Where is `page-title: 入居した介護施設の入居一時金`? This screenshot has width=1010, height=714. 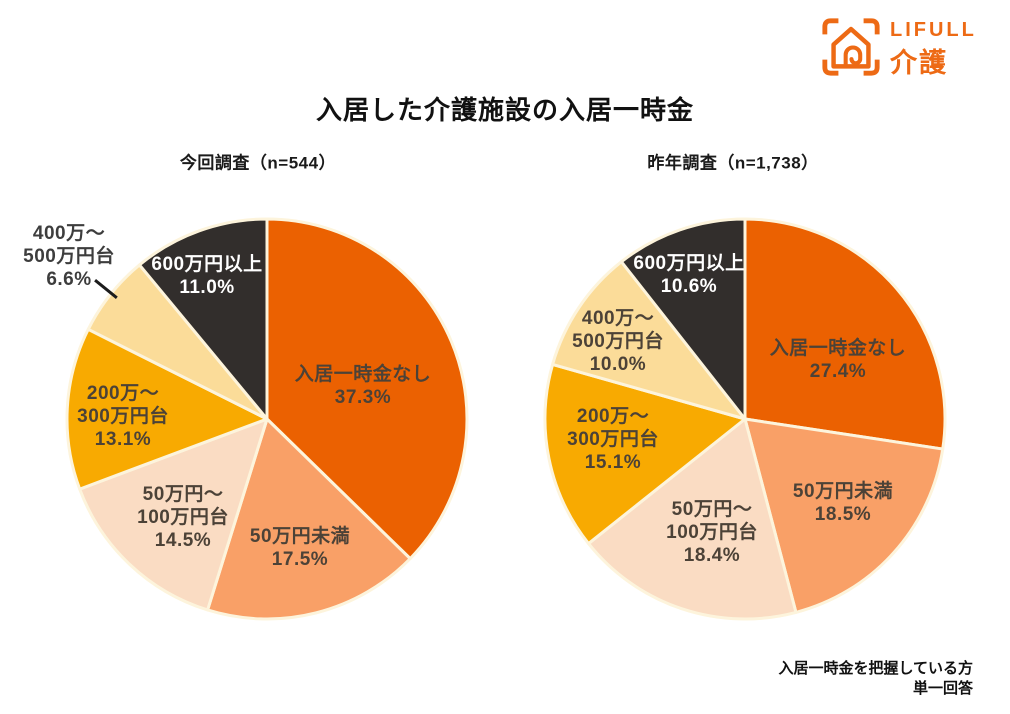
page-title: 入居した介護施設の入居一時金 is located at coordinates (504, 110).